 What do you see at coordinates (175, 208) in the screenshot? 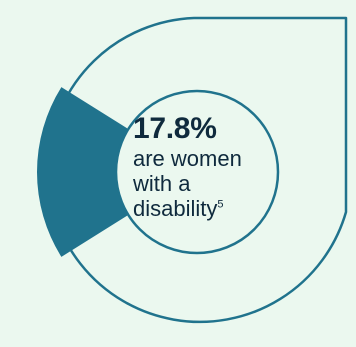
I see `caption-line-3-text: disability` at bounding box center [175, 208].